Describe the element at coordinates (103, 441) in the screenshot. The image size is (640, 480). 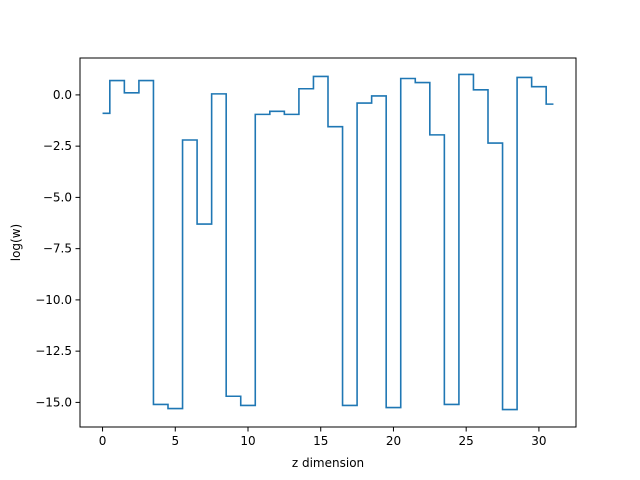
I see `x-tick-label: 0` at that location.